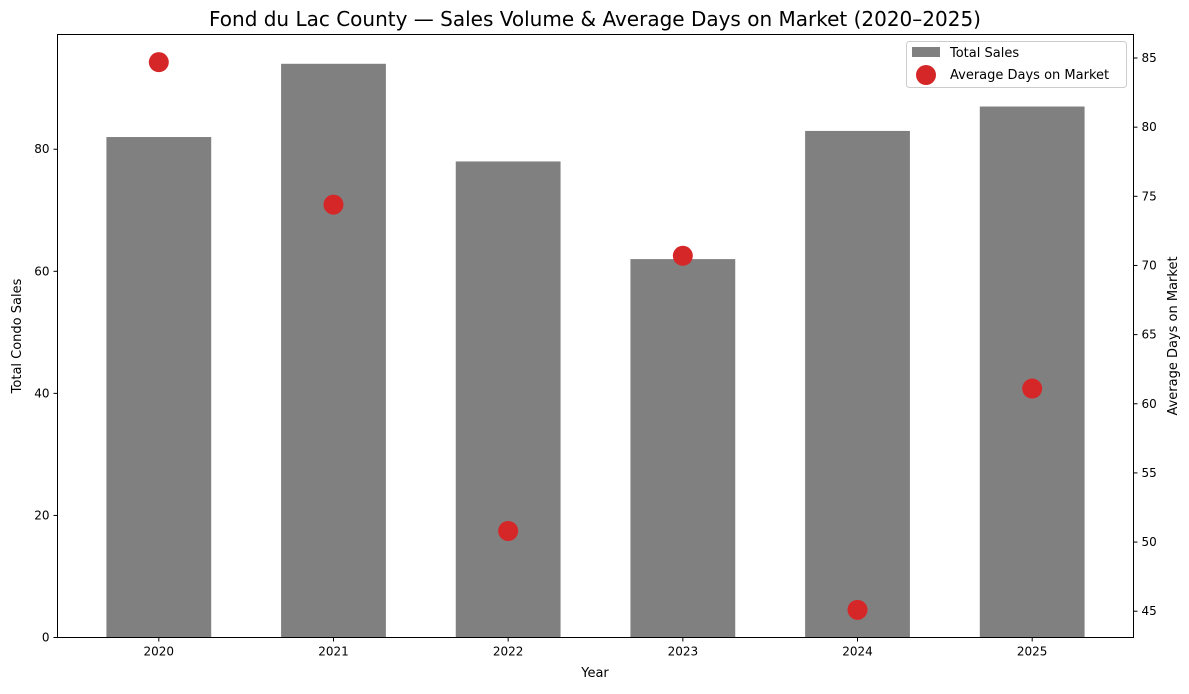 This screenshot has width=1189, height=694. I want to click on legend-label-total-sales: Total Sales, so click(984, 53).